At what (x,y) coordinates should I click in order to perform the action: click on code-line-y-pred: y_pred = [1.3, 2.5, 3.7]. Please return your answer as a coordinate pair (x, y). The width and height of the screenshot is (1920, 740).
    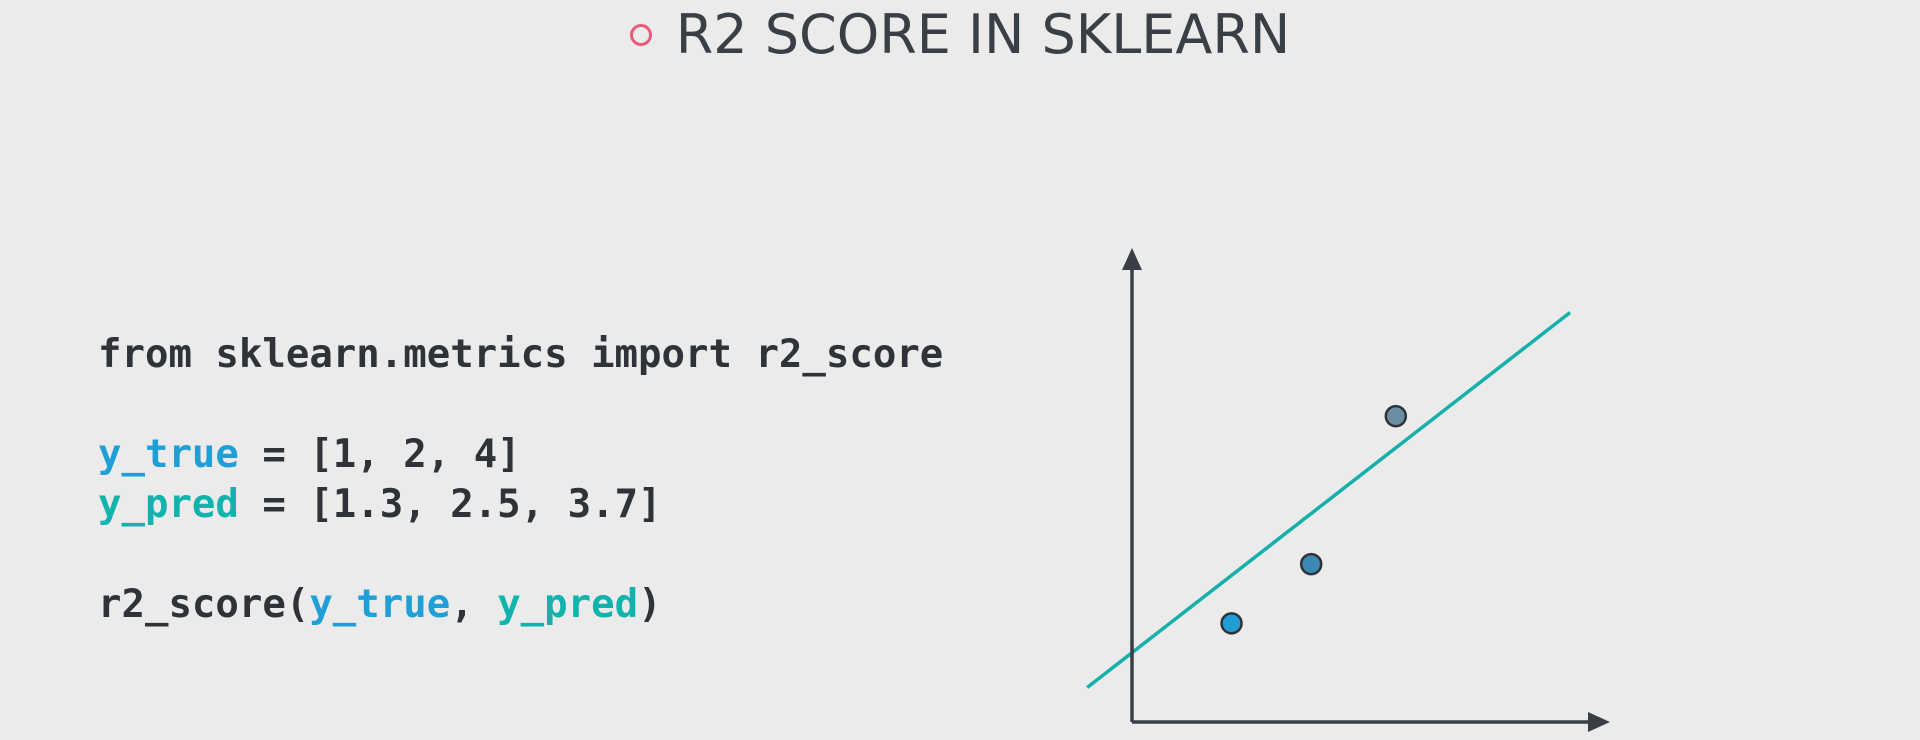
    Looking at the image, I should click on (520, 505).